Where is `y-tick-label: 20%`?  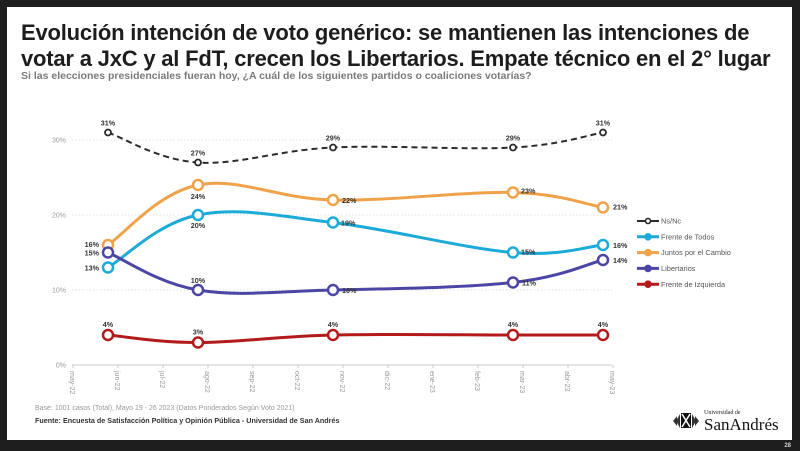
y-tick-label: 20% is located at coordinates (59, 216).